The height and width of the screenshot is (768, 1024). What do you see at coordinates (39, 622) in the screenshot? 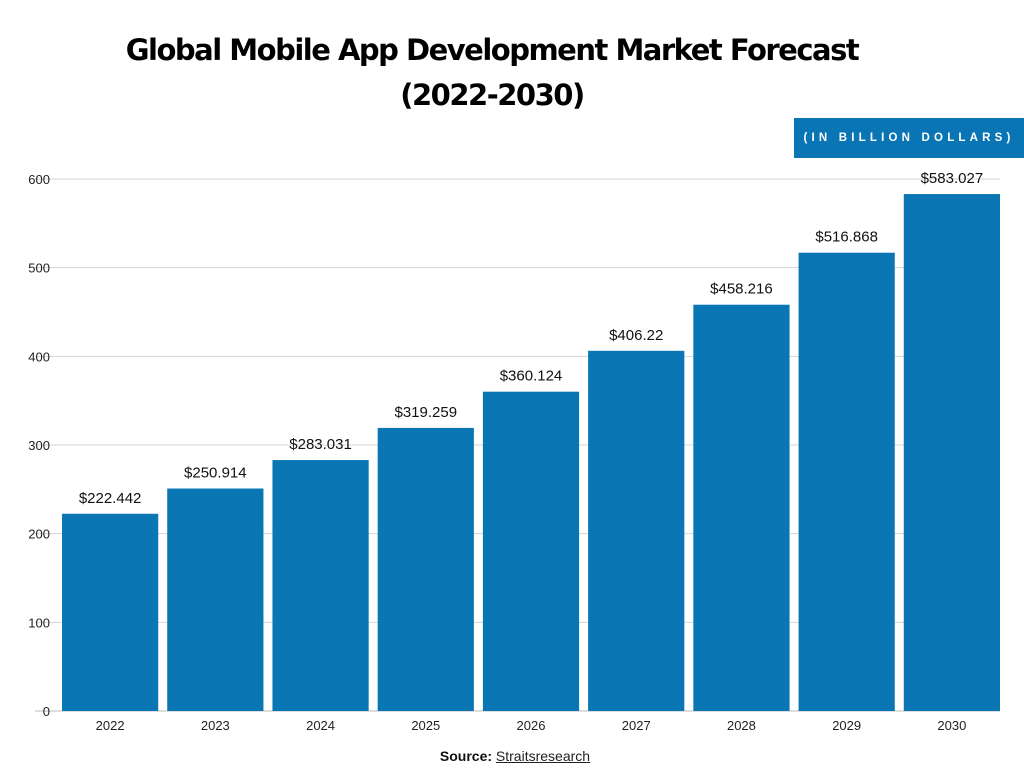
I see `y-tick-label: 100` at bounding box center [39, 622].